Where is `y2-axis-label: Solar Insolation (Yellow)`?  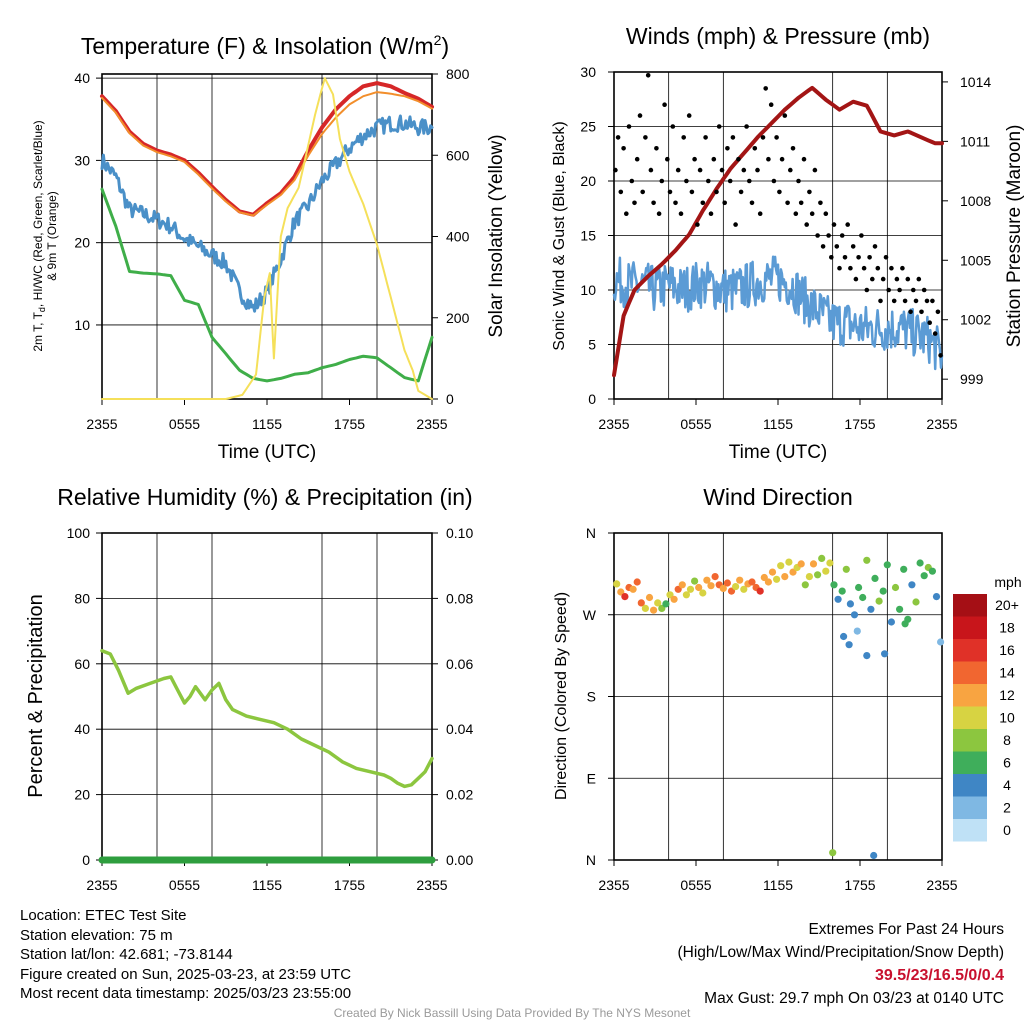 y2-axis-label: Solar Insolation (Yellow) is located at coordinates (496, 235).